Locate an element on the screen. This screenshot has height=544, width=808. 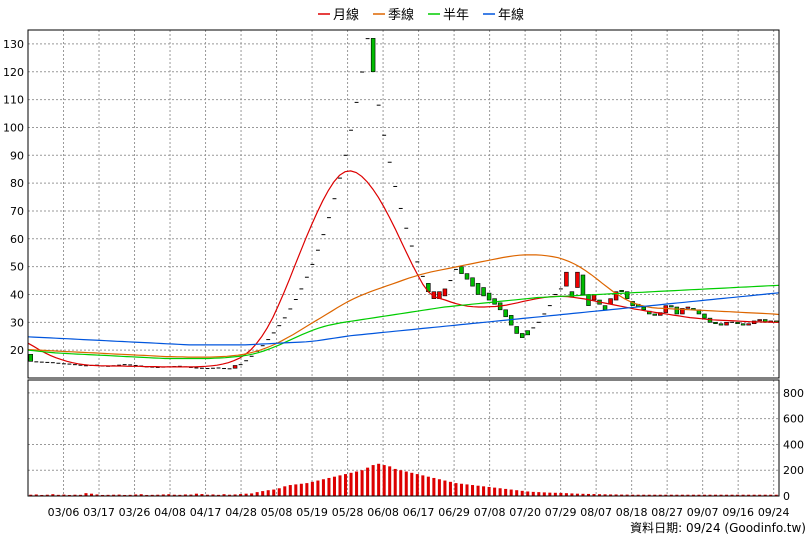
legend: 月線 季線 半年 年線 is located at coordinates (421, 15).